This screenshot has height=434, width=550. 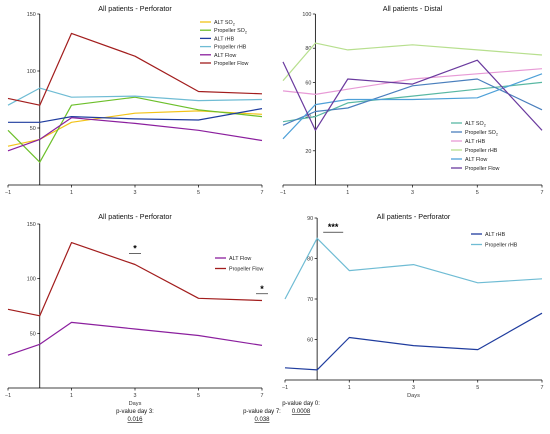 What do you see at coordinates (135, 420) in the screenshot?
I see `p-value-number: 0.016` at bounding box center [135, 420].